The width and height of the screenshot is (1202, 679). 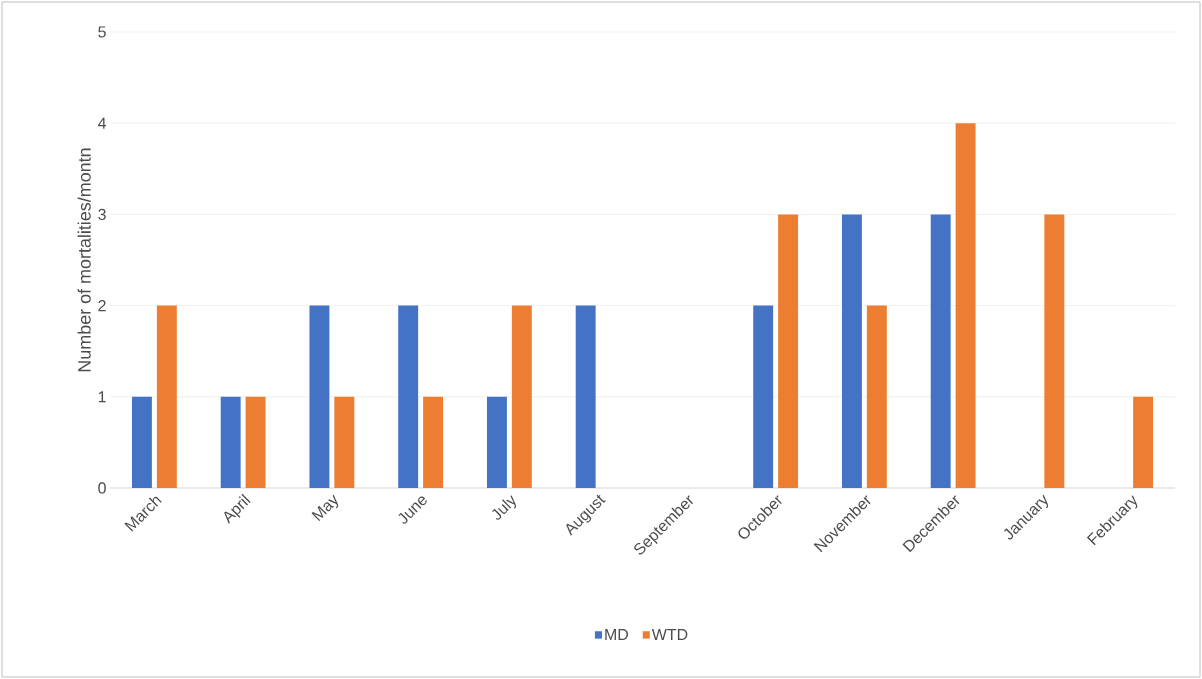 I want to click on legend-label: WTD, so click(x=669, y=634).